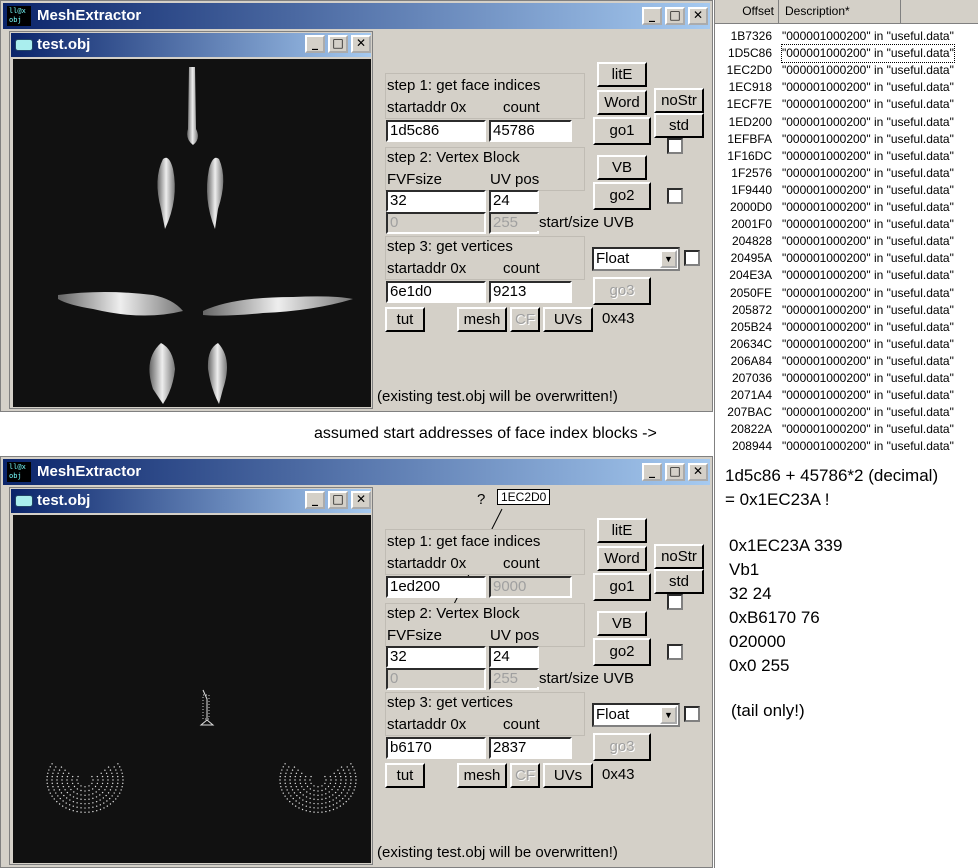 The image size is (978, 868). I want to click on list-item: 20634C "000001000200" in "useful.data", so click(846, 344).